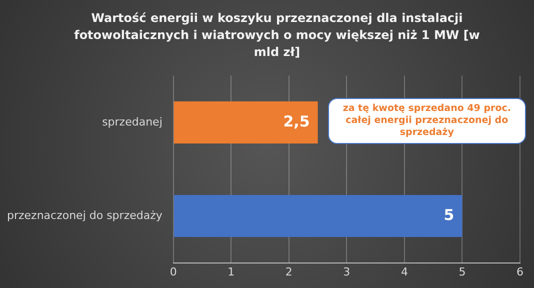  What do you see at coordinates (520, 271) in the screenshot?
I see `x-tick-label: 6` at bounding box center [520, 271].